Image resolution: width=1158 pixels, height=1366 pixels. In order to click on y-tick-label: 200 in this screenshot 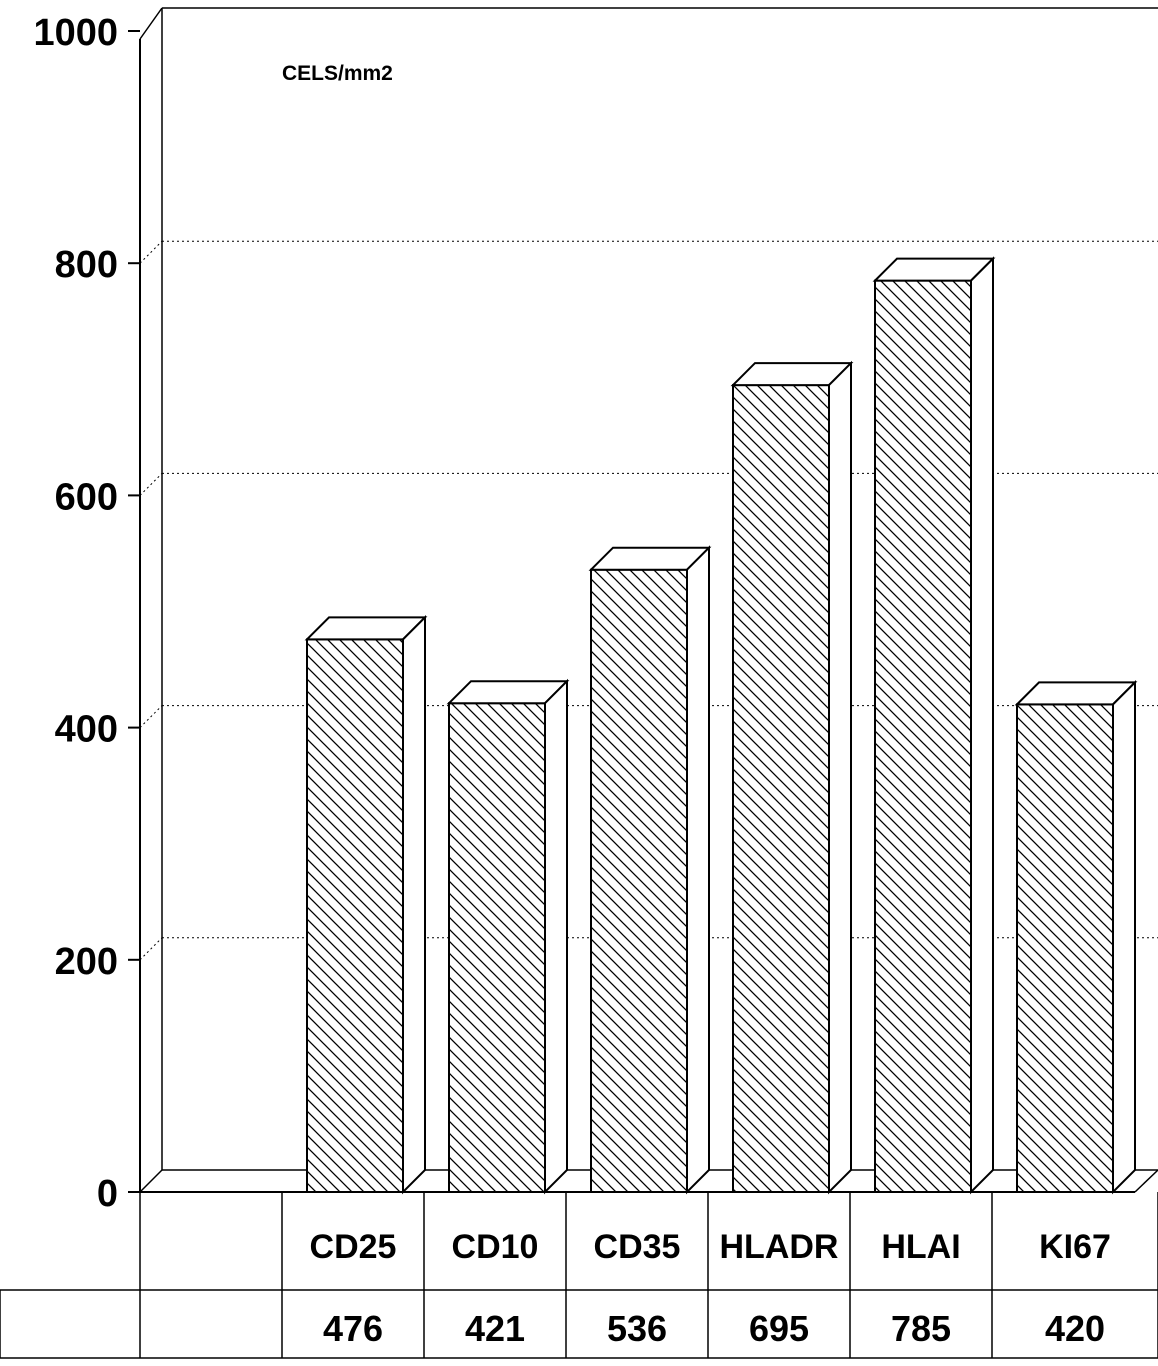, I will do `click(86, 962)`.